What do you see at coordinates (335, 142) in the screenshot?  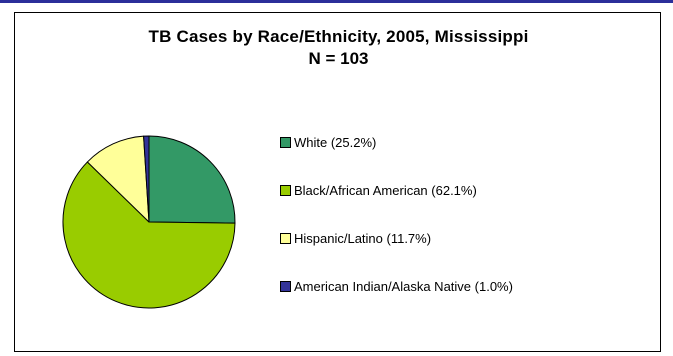 I see `legend-label: White (25.2%)` at bounding box center [335, 142].